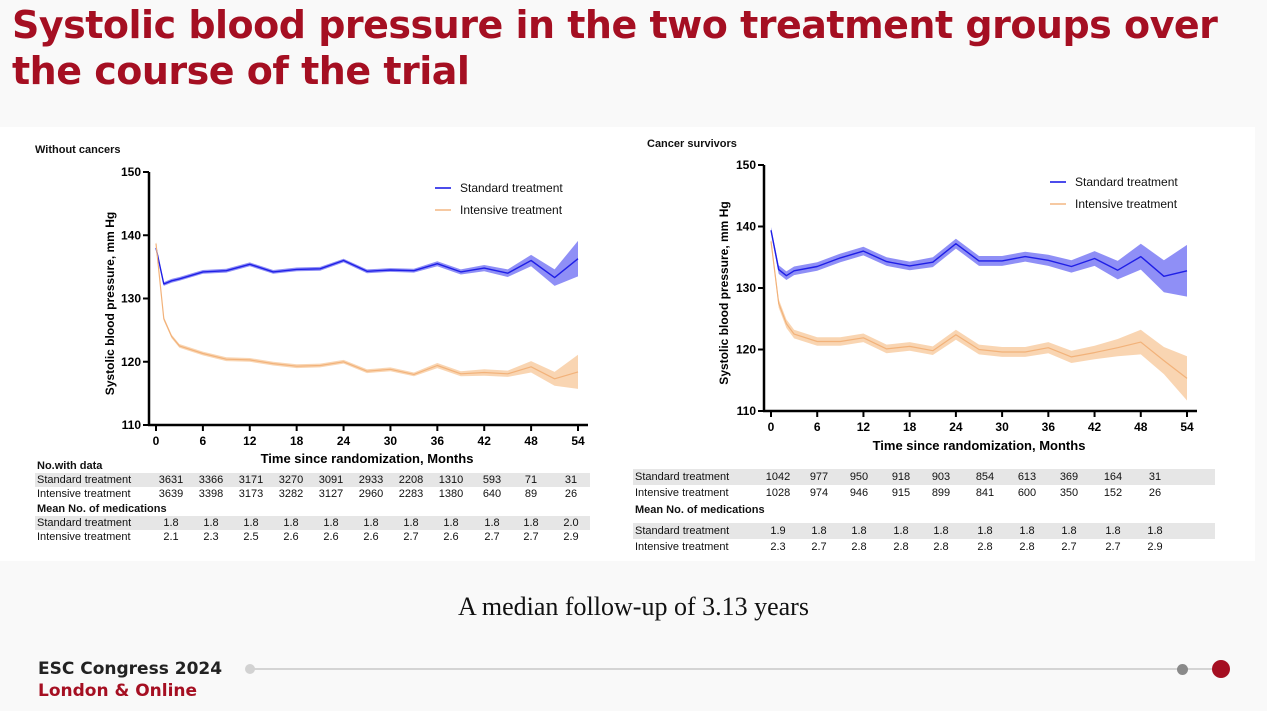 The width and height of the screenshot is (1267, 711). What do you see at coordinates (511, 210) in the screenshot?
I see `legend-label-intensive: Intensive treatment` at bounding box center [511, 210].